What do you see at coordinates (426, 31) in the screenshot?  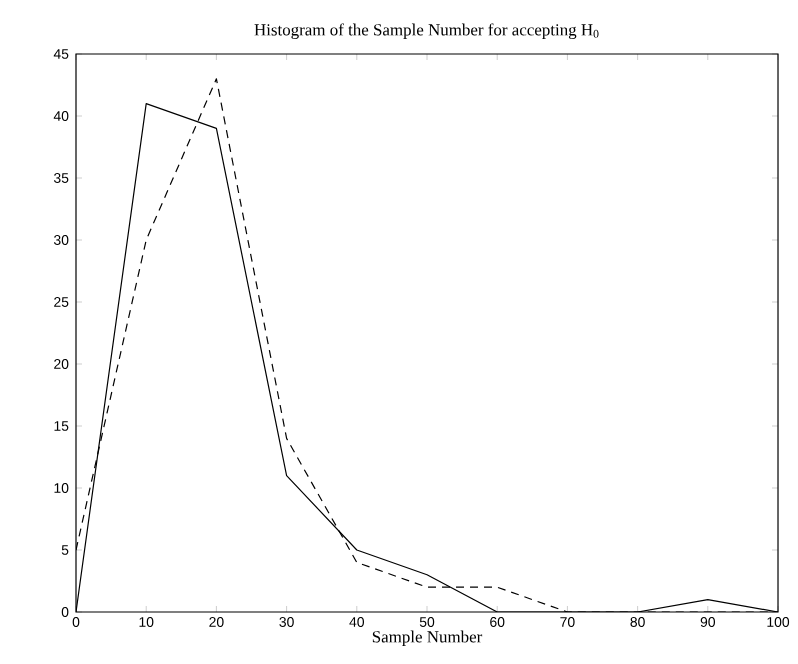 I see `chart-title: Histogram of the Sample Number for accepting H$_{0}$` at bounding box center [426, 31].